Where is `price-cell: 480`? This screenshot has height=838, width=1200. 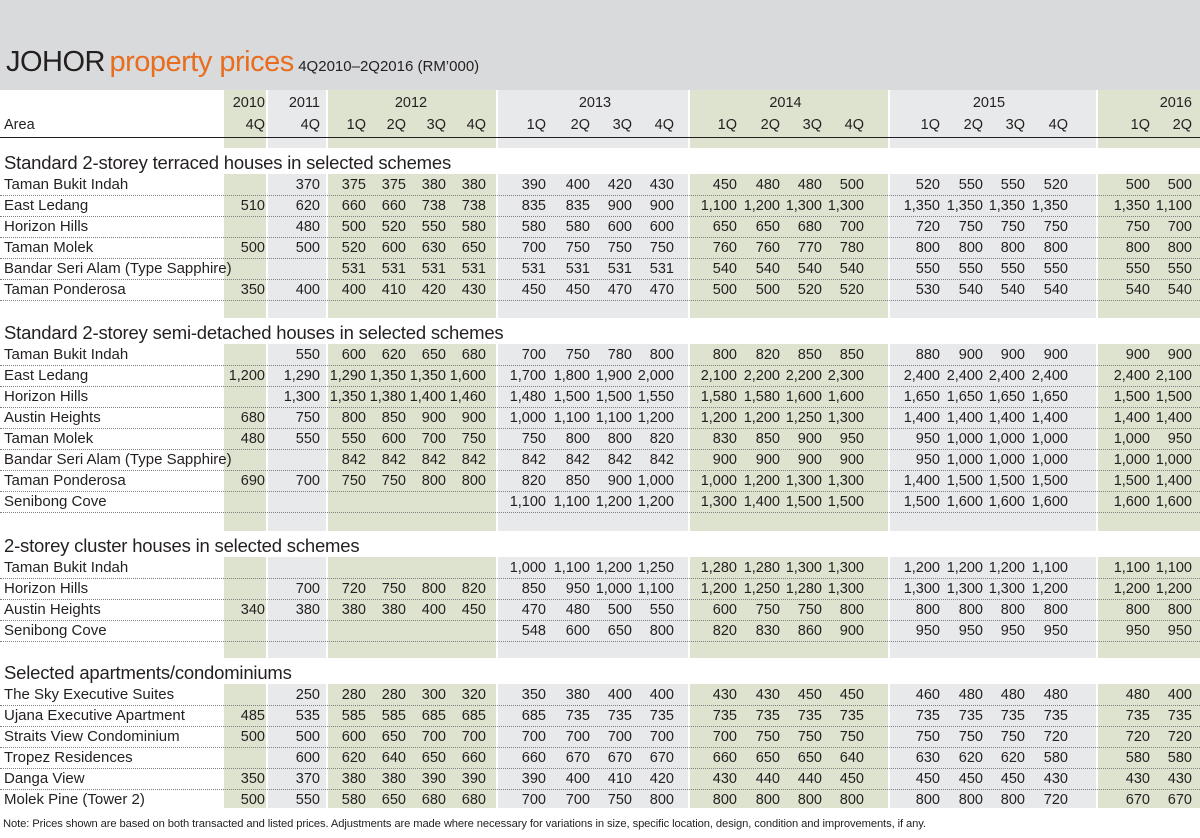
price-cell: 480 is located at coordinates (252, 439).